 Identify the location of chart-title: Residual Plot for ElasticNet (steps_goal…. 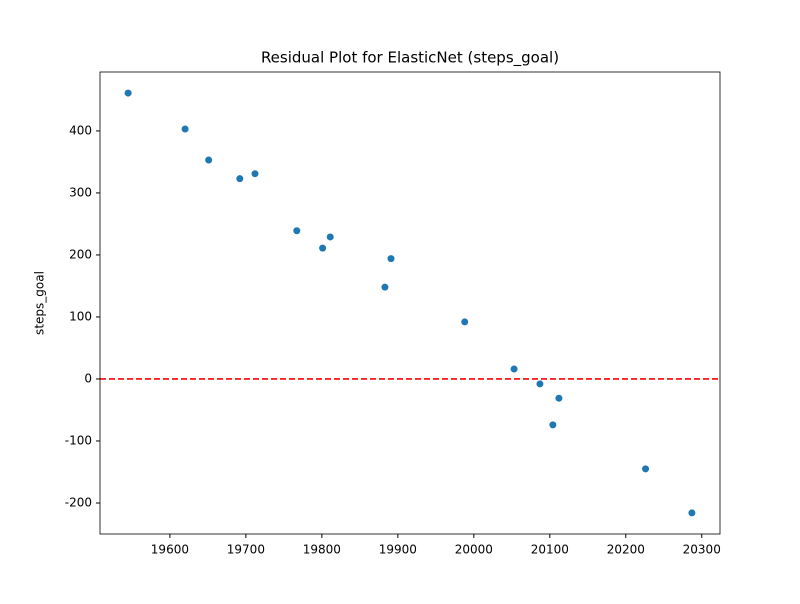
(410, 58).